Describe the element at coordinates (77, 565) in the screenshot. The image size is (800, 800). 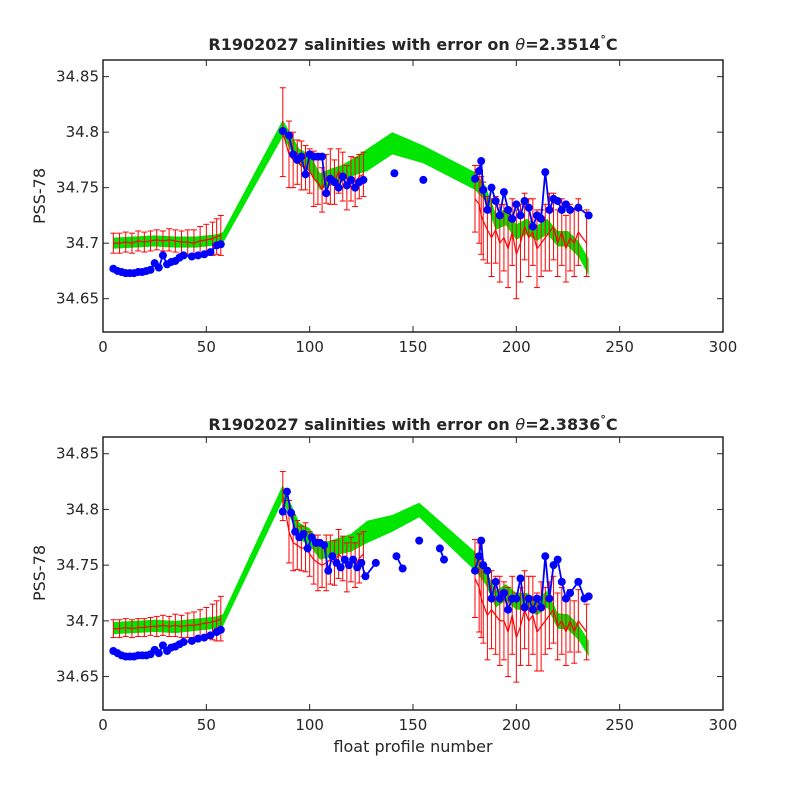
I see `bottom-plot-ytick-label: 34.75` at that location.